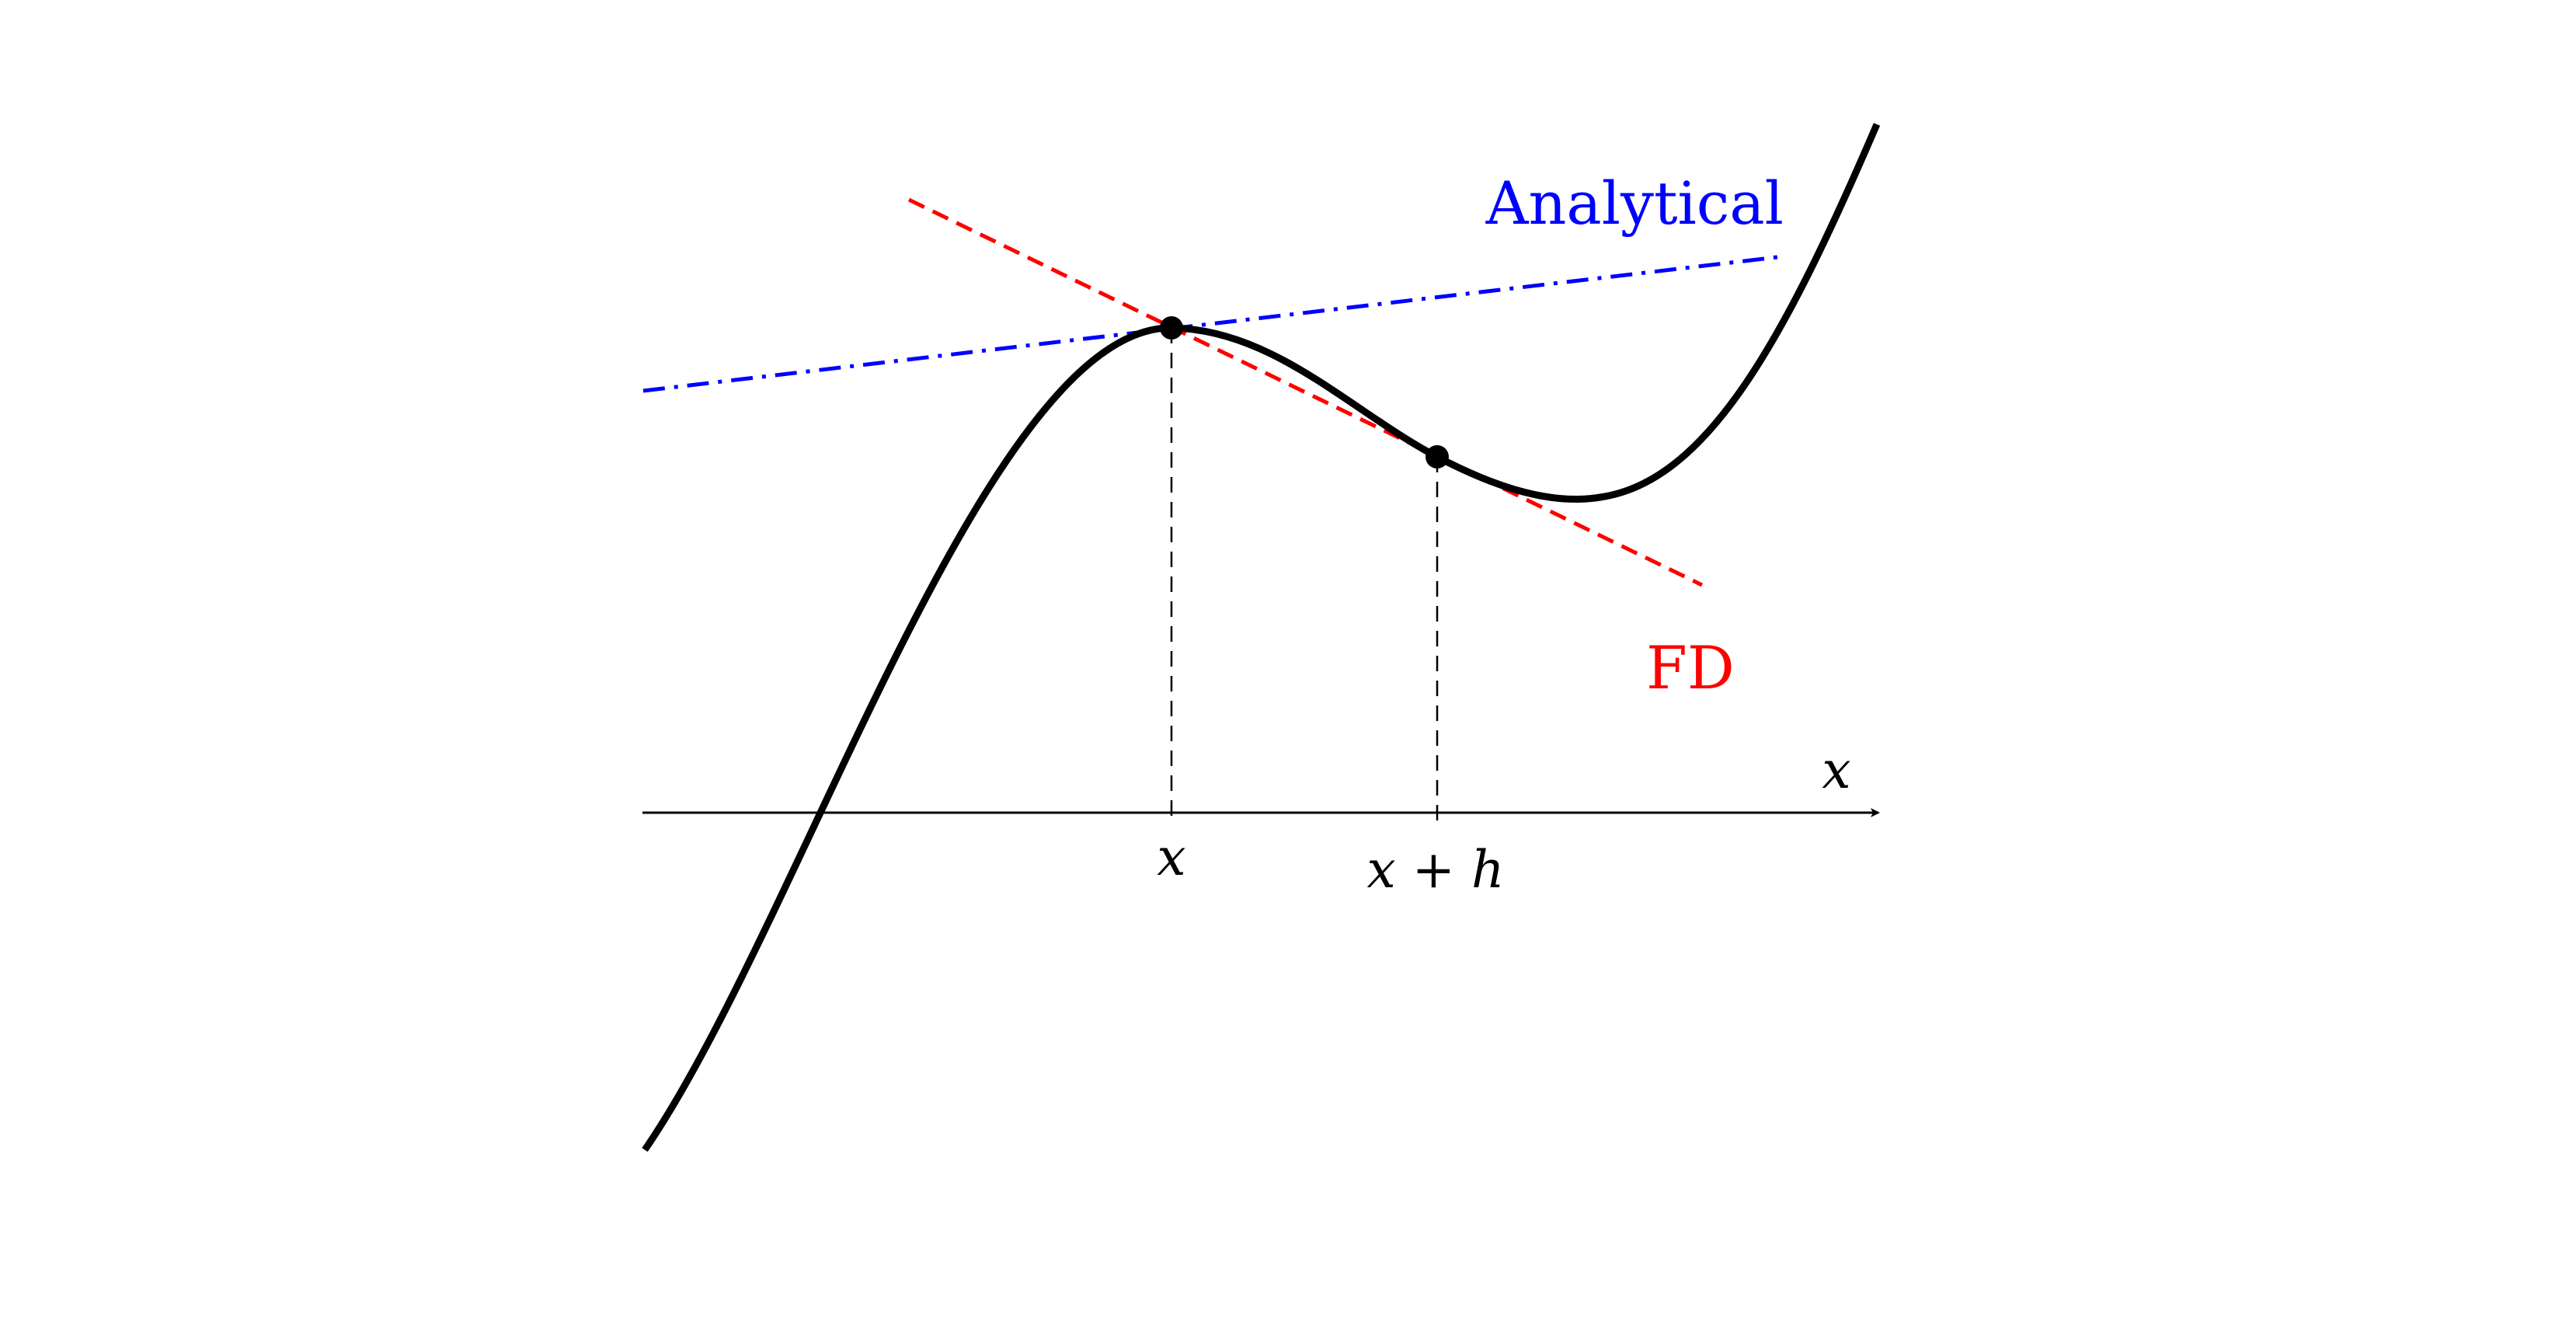  I want to click on fd-secant-line, so click(1305, 392).